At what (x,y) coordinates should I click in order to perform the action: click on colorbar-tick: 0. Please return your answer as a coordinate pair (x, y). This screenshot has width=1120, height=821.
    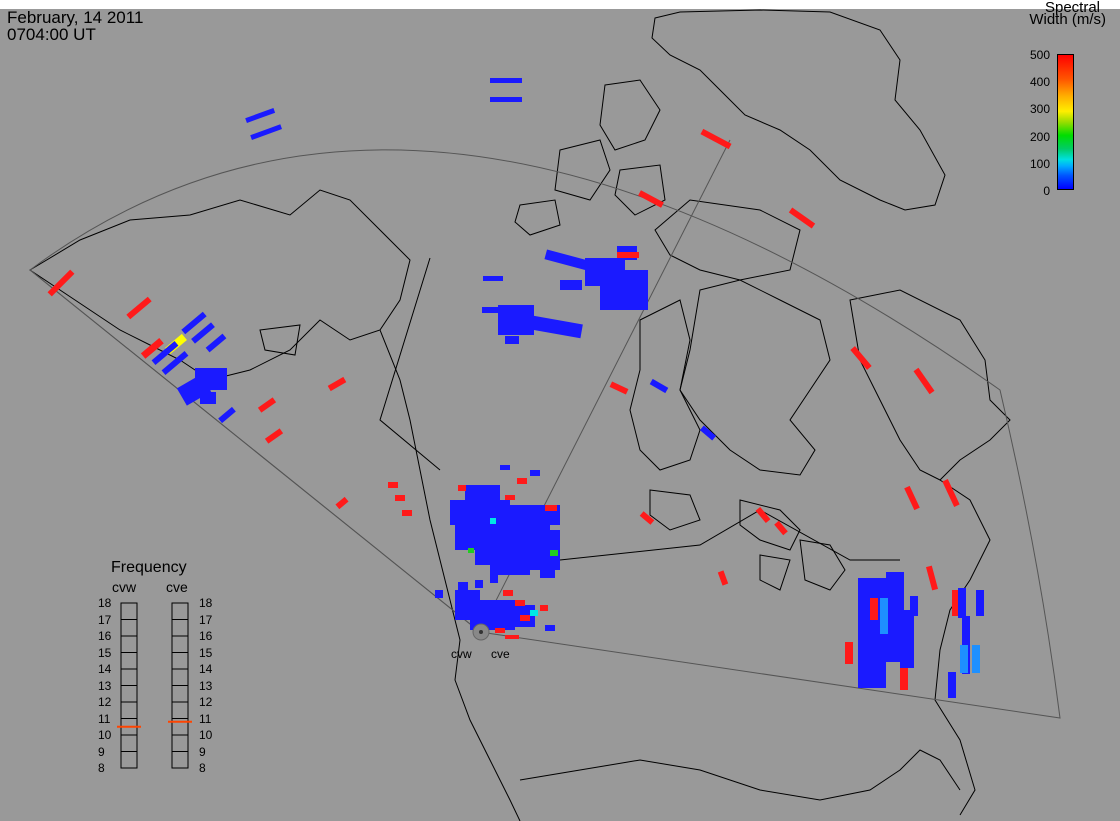
    Looking at the image, I should click on (1046, 191).